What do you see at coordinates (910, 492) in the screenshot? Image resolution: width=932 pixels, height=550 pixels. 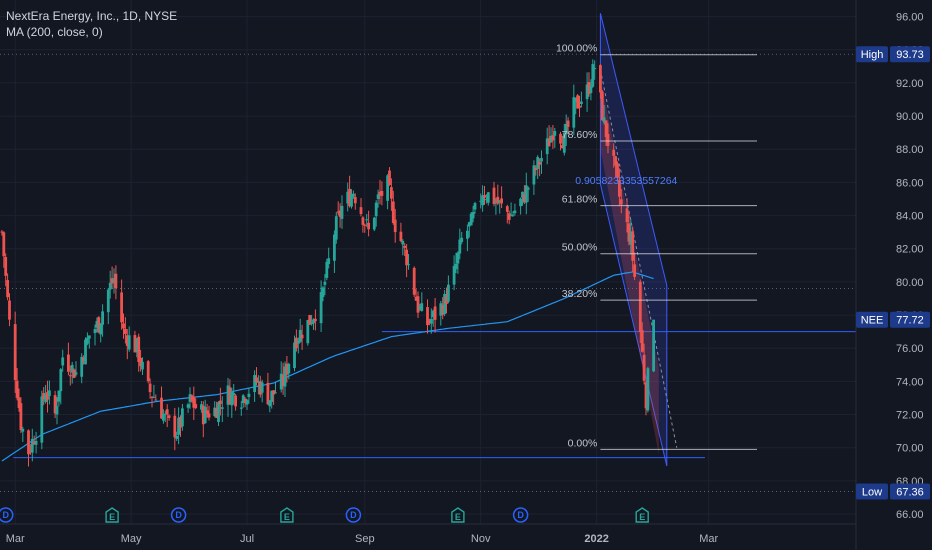 I see `tag-value: 67.36` at bounding box center [910, 492].